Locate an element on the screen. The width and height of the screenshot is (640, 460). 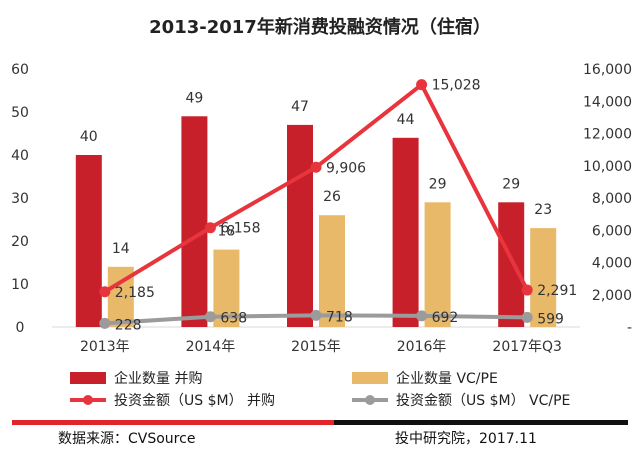
bar-acquisition-label: 29 is located at coordinates (511, 184).